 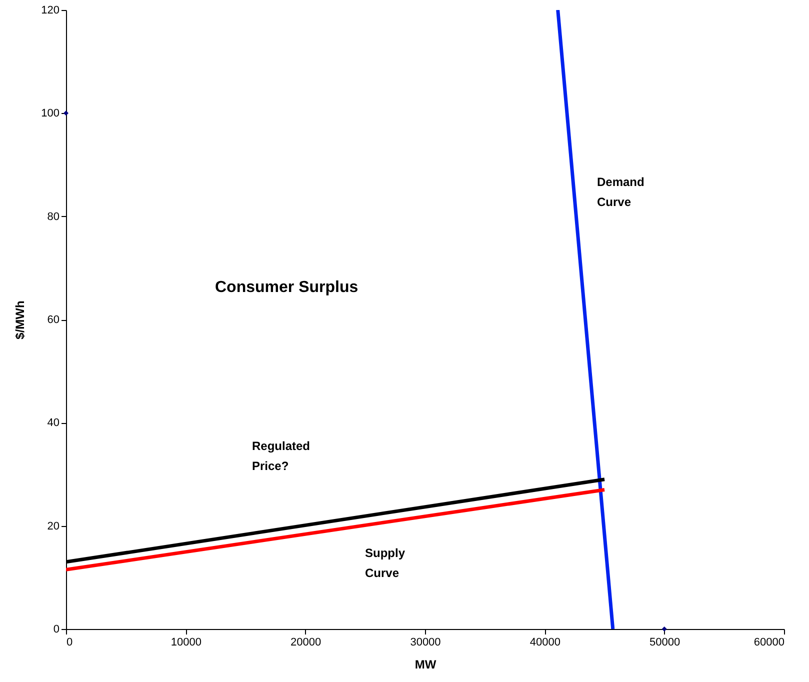 What do you see at coordinates (281, 456) in the screenshot?
I see `annotation: Regulated Price?` at bounding box center [281, 456].